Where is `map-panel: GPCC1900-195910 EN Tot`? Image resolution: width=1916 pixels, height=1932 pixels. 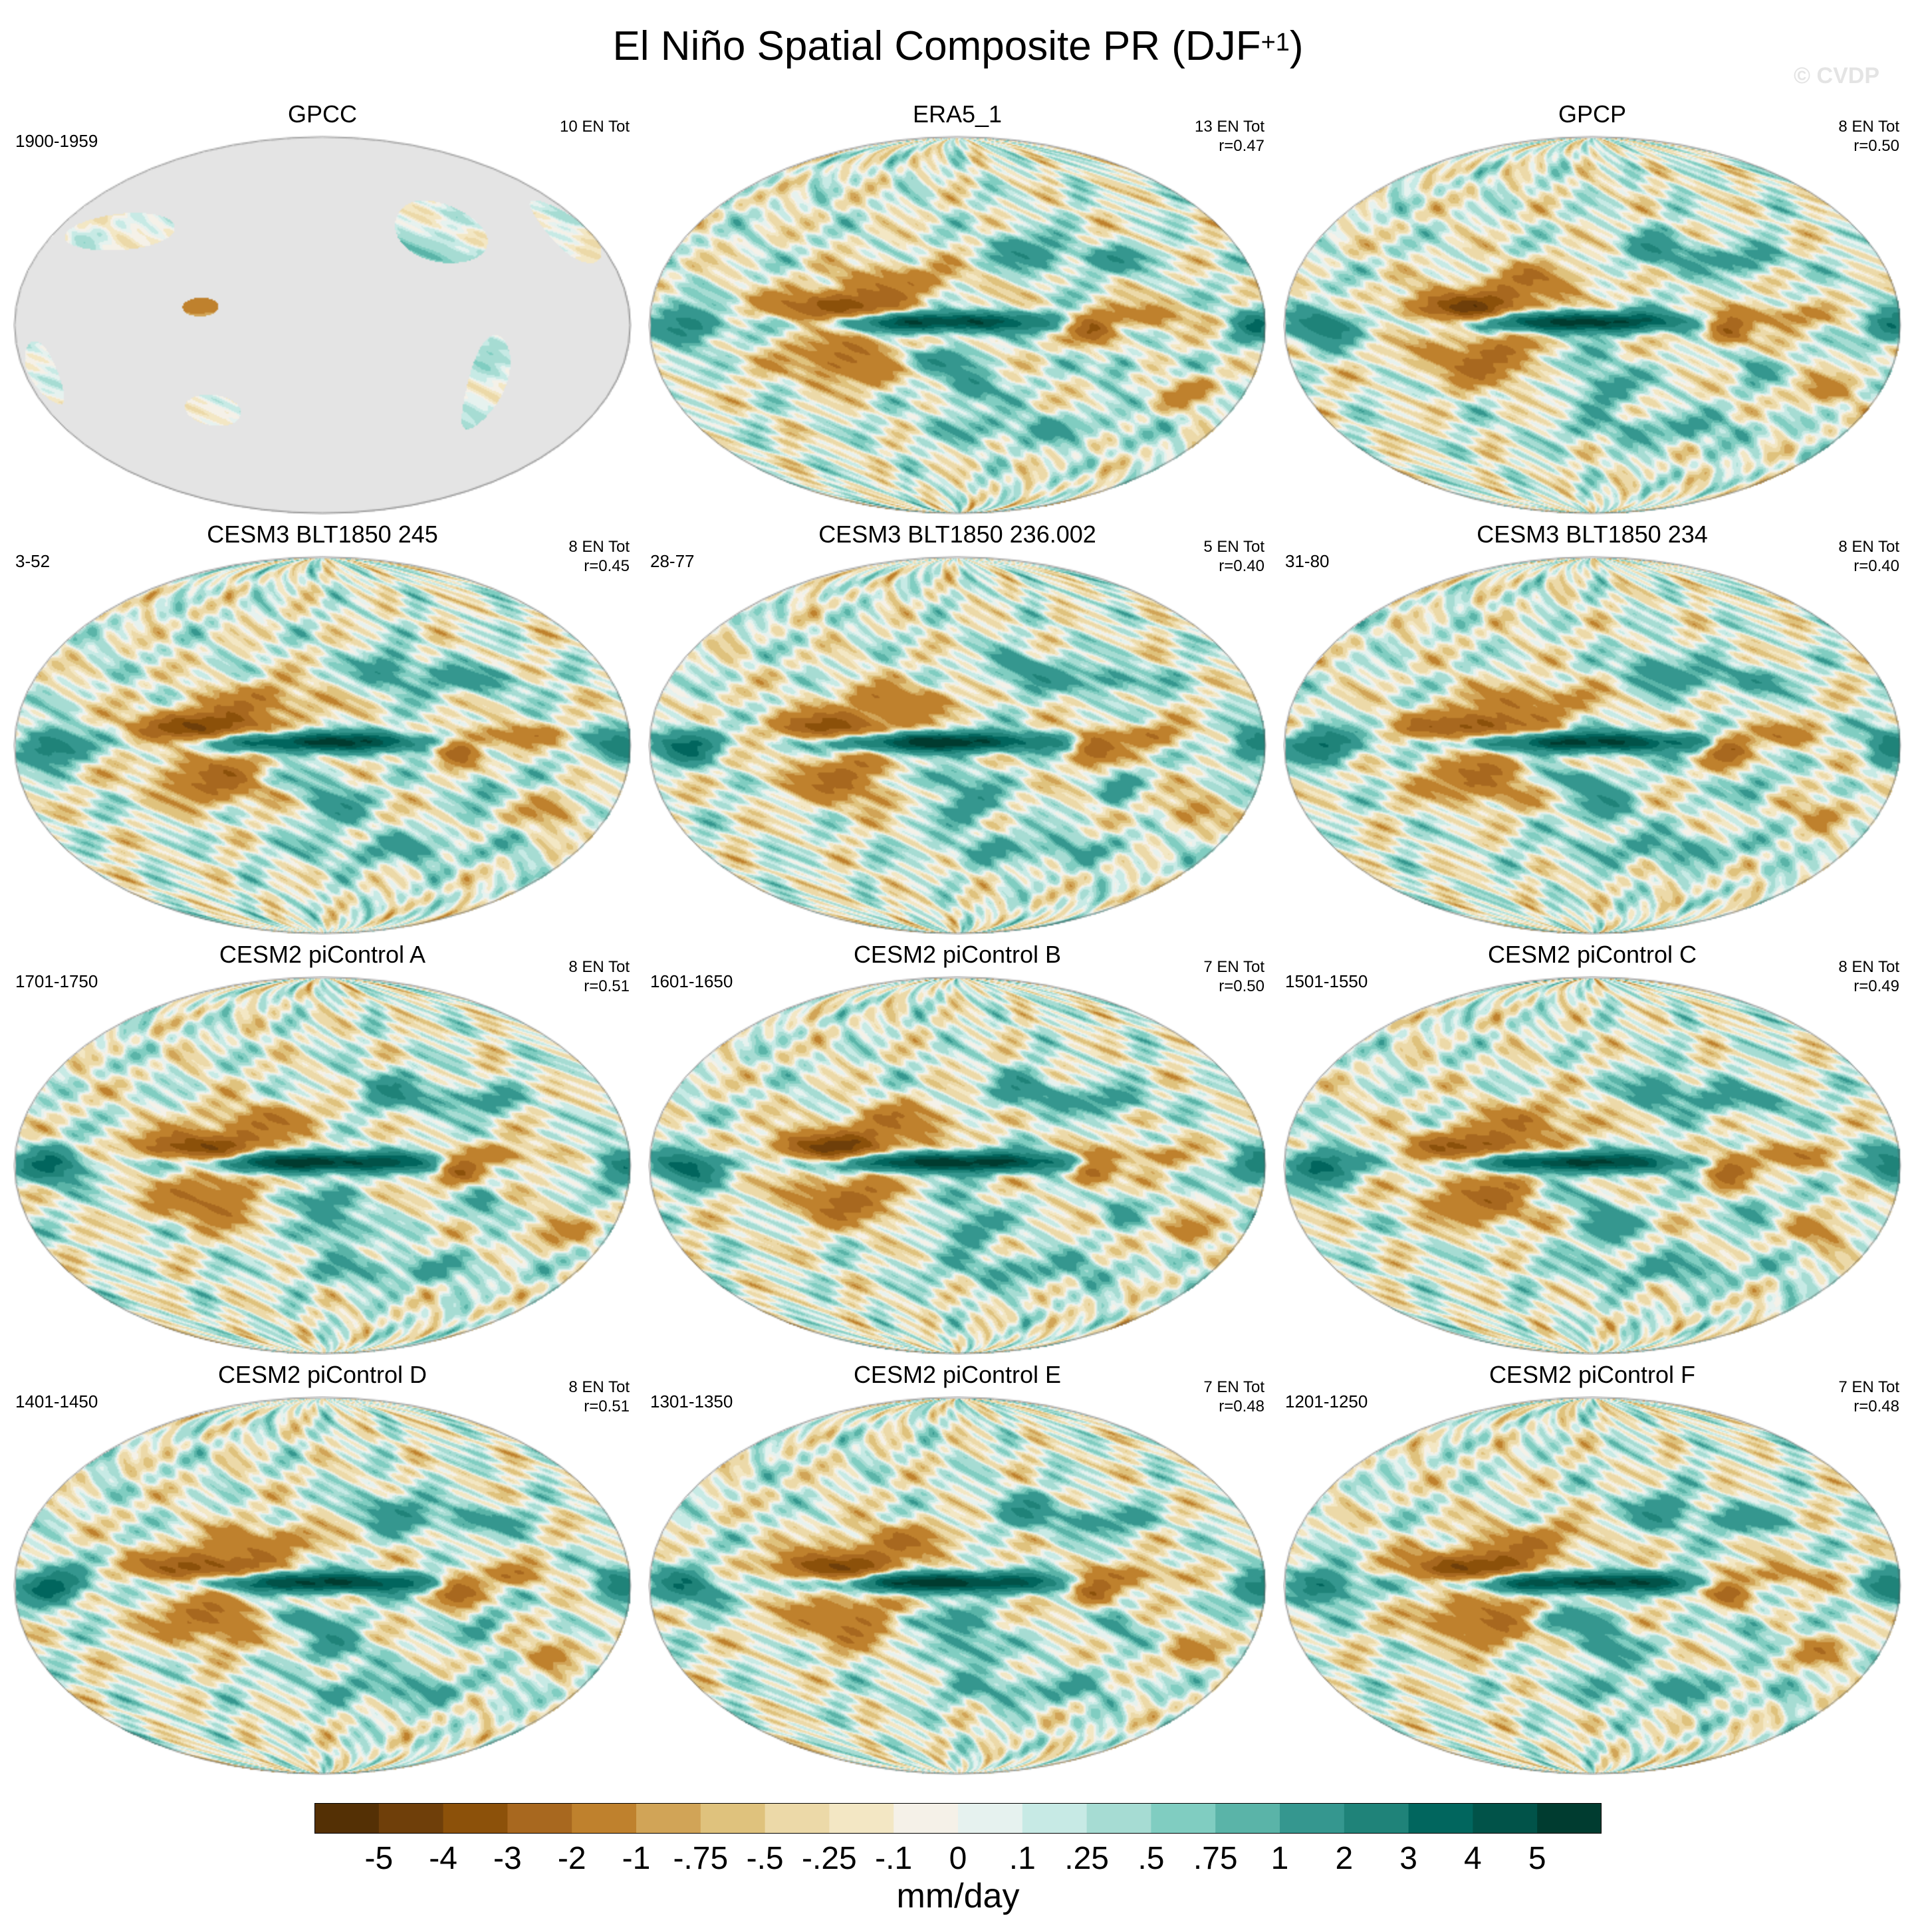 map-panel: GPCC1900-195910 EN Tot is located at coordinates (322, 312).